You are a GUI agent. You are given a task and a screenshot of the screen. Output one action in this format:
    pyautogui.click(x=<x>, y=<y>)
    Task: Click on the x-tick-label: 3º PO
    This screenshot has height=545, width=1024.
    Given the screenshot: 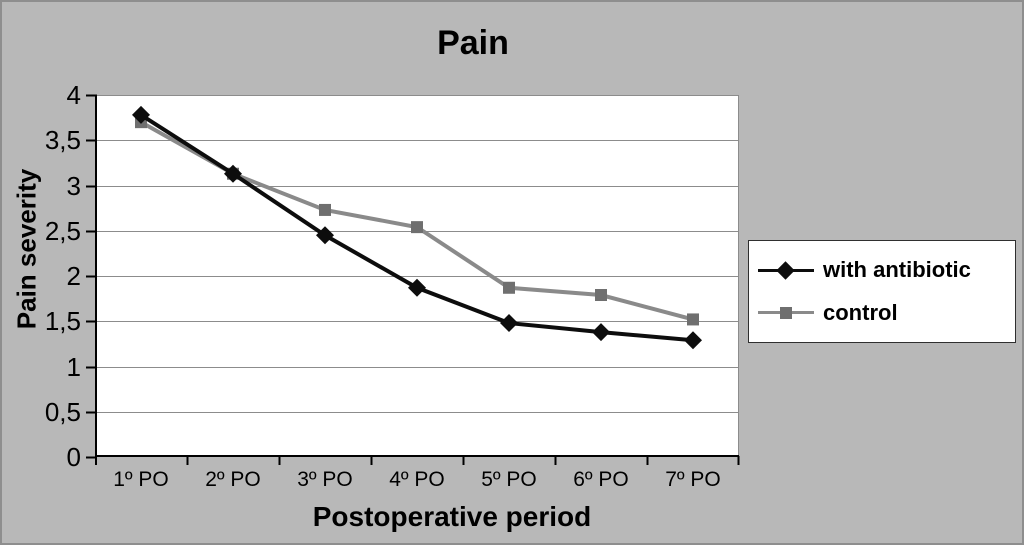 What is the action you would take?
    pyautogui.click(x=325, y=479)
    